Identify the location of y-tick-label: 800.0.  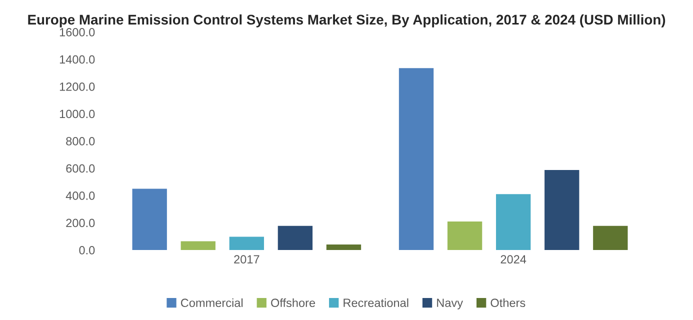
(80, 141).